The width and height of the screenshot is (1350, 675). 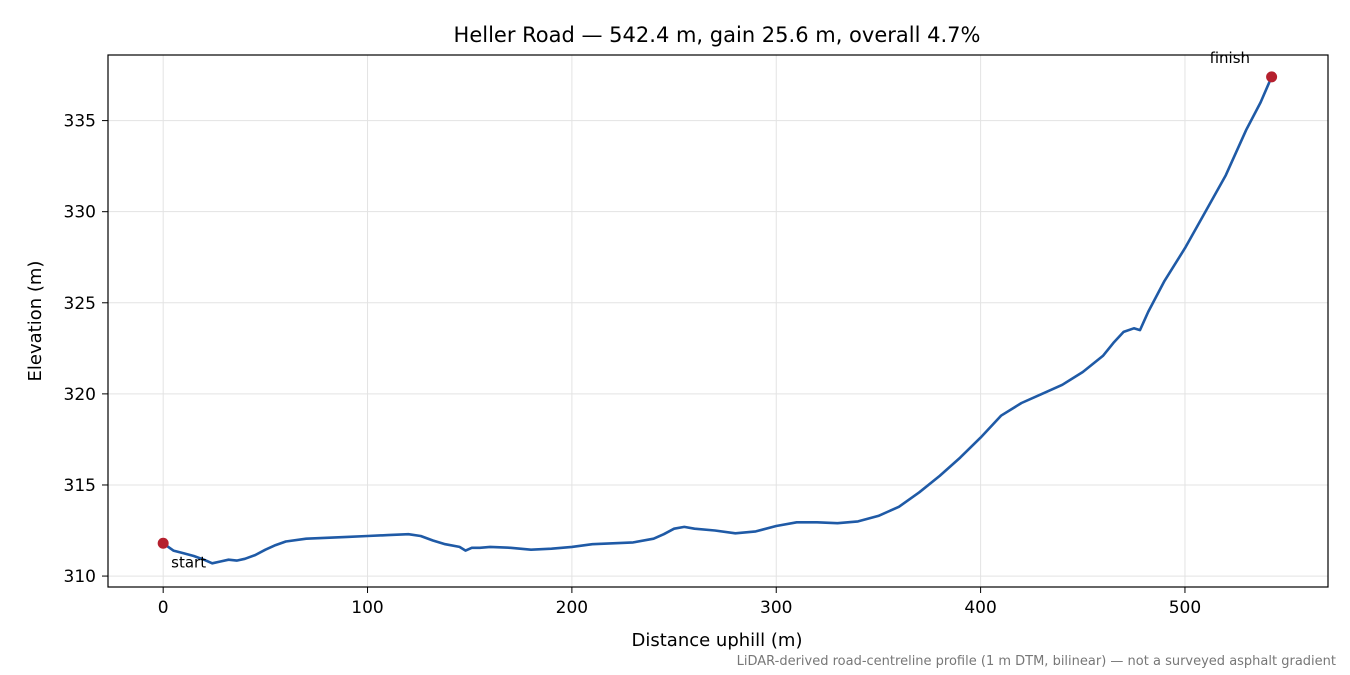 I want to click on y-tick-label: 325, so click(x=80, y=304).